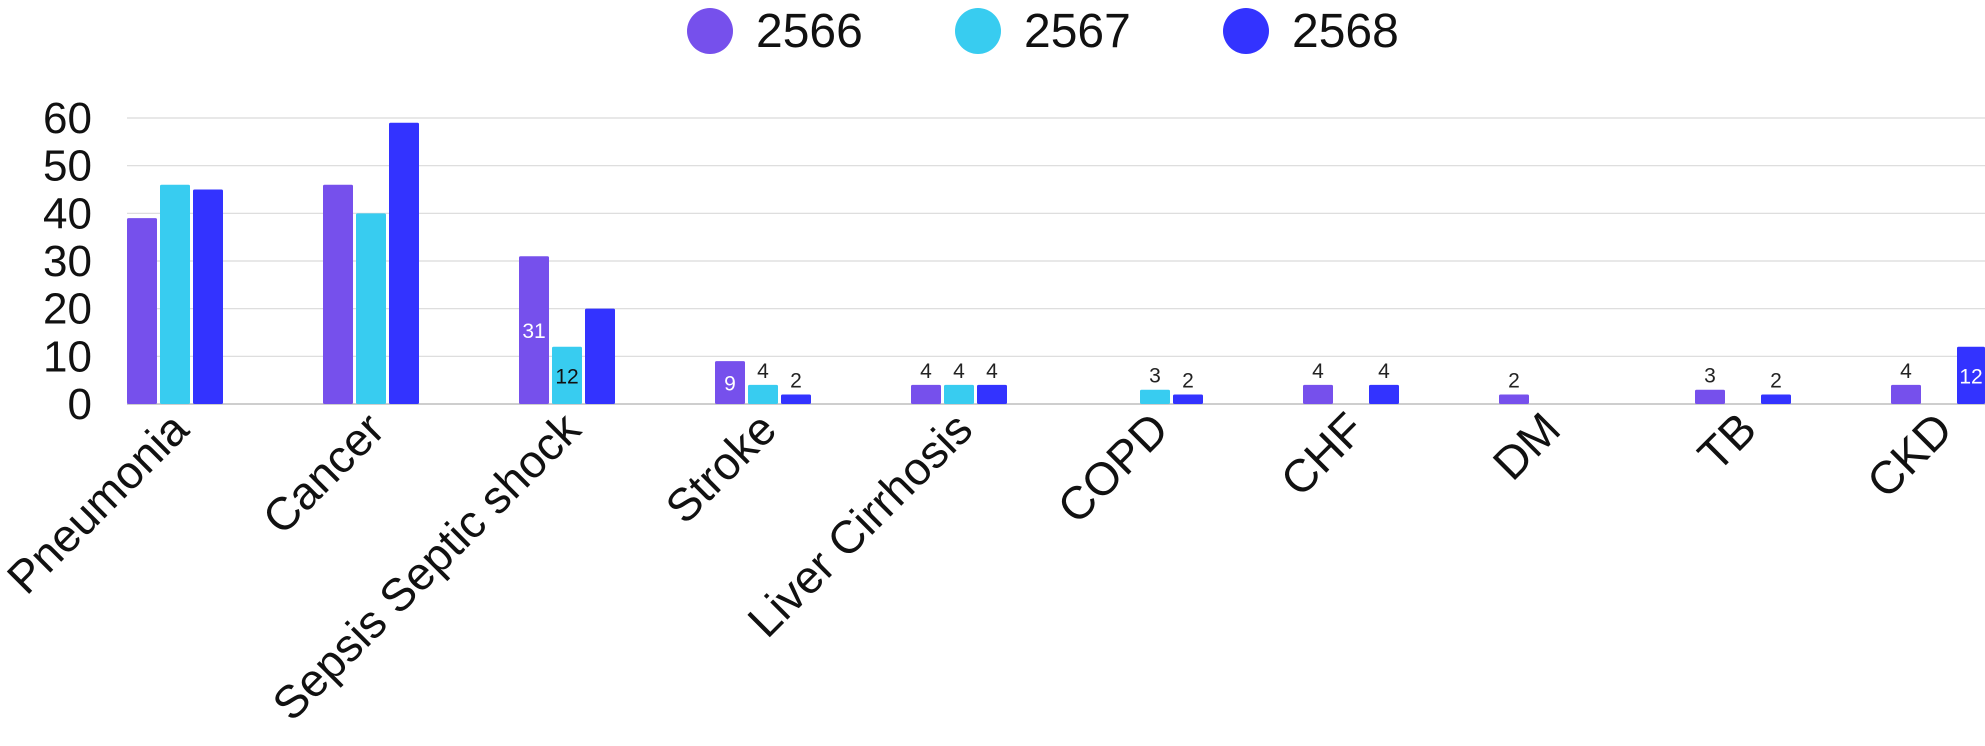  Describe the element at coordinates (720, 467) in the screenshot. I see `x-category-label: Stroke` at that location.